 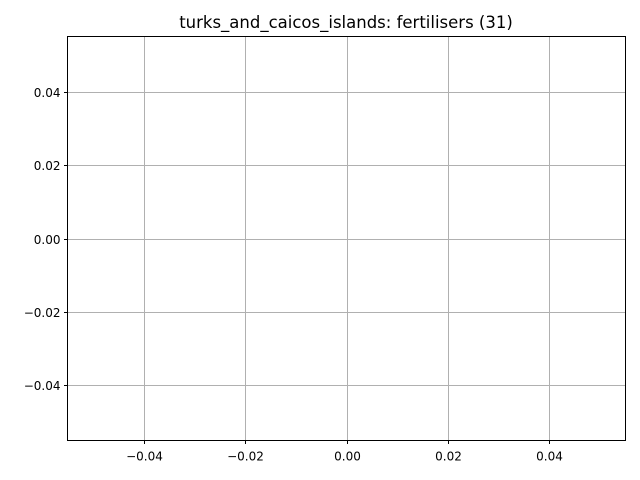 I want to click on y-tick-label: −0.02, so click(x=42, y=313).